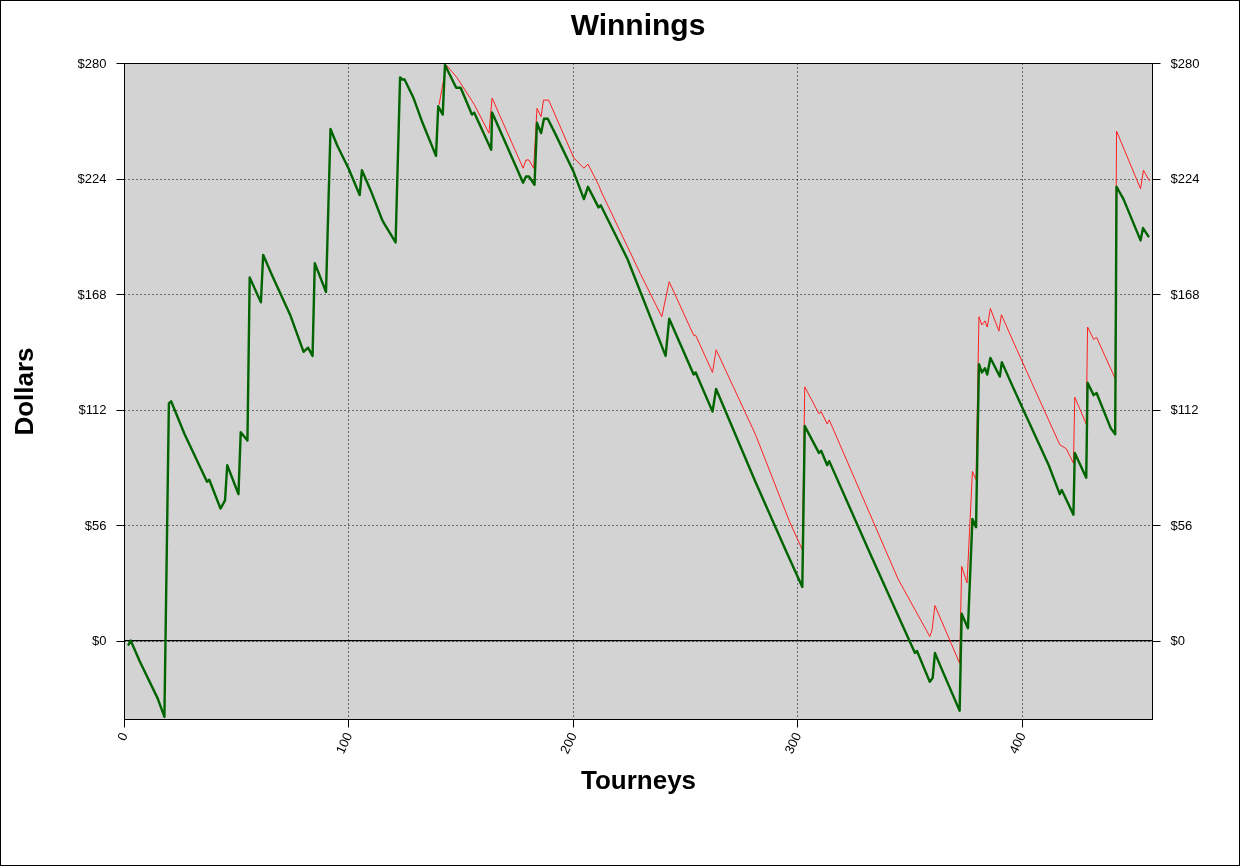  What do you see at coordinates (568, 743) in the screenshot?
I see `x-tick-label: 200` at bounding box center [568, 743].